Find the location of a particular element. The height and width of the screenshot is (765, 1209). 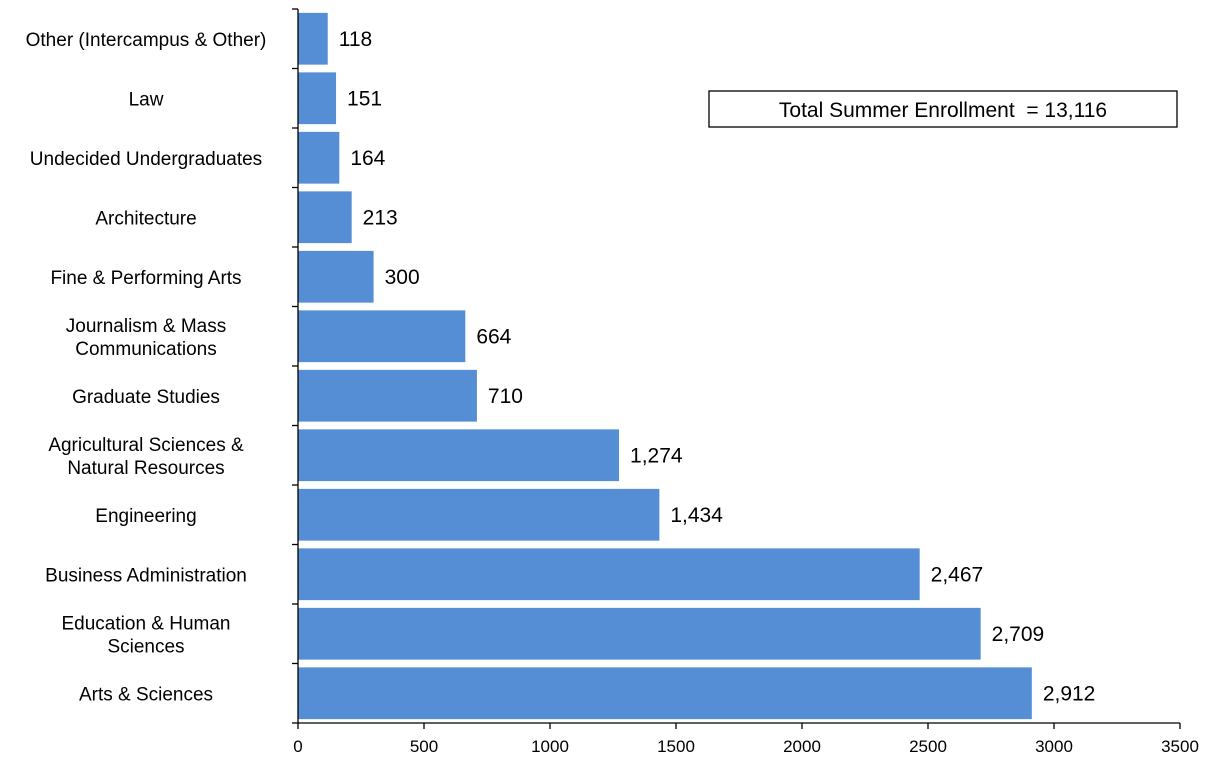

total-enrollment-text: Total Summer Enrollment = 13,116 is located at coordinates (943, 110).